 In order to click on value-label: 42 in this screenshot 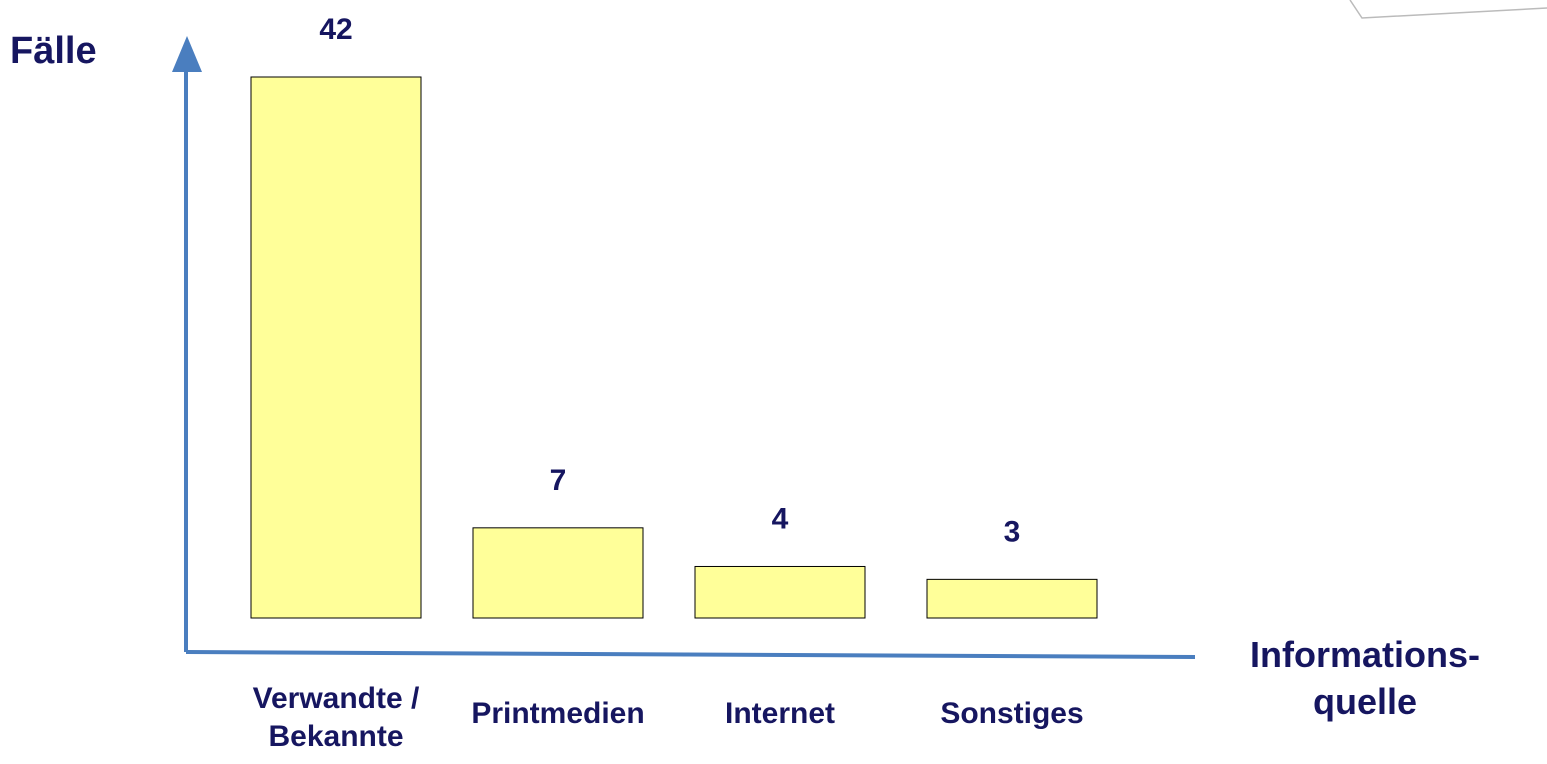, I will do `click(335, 29)`.